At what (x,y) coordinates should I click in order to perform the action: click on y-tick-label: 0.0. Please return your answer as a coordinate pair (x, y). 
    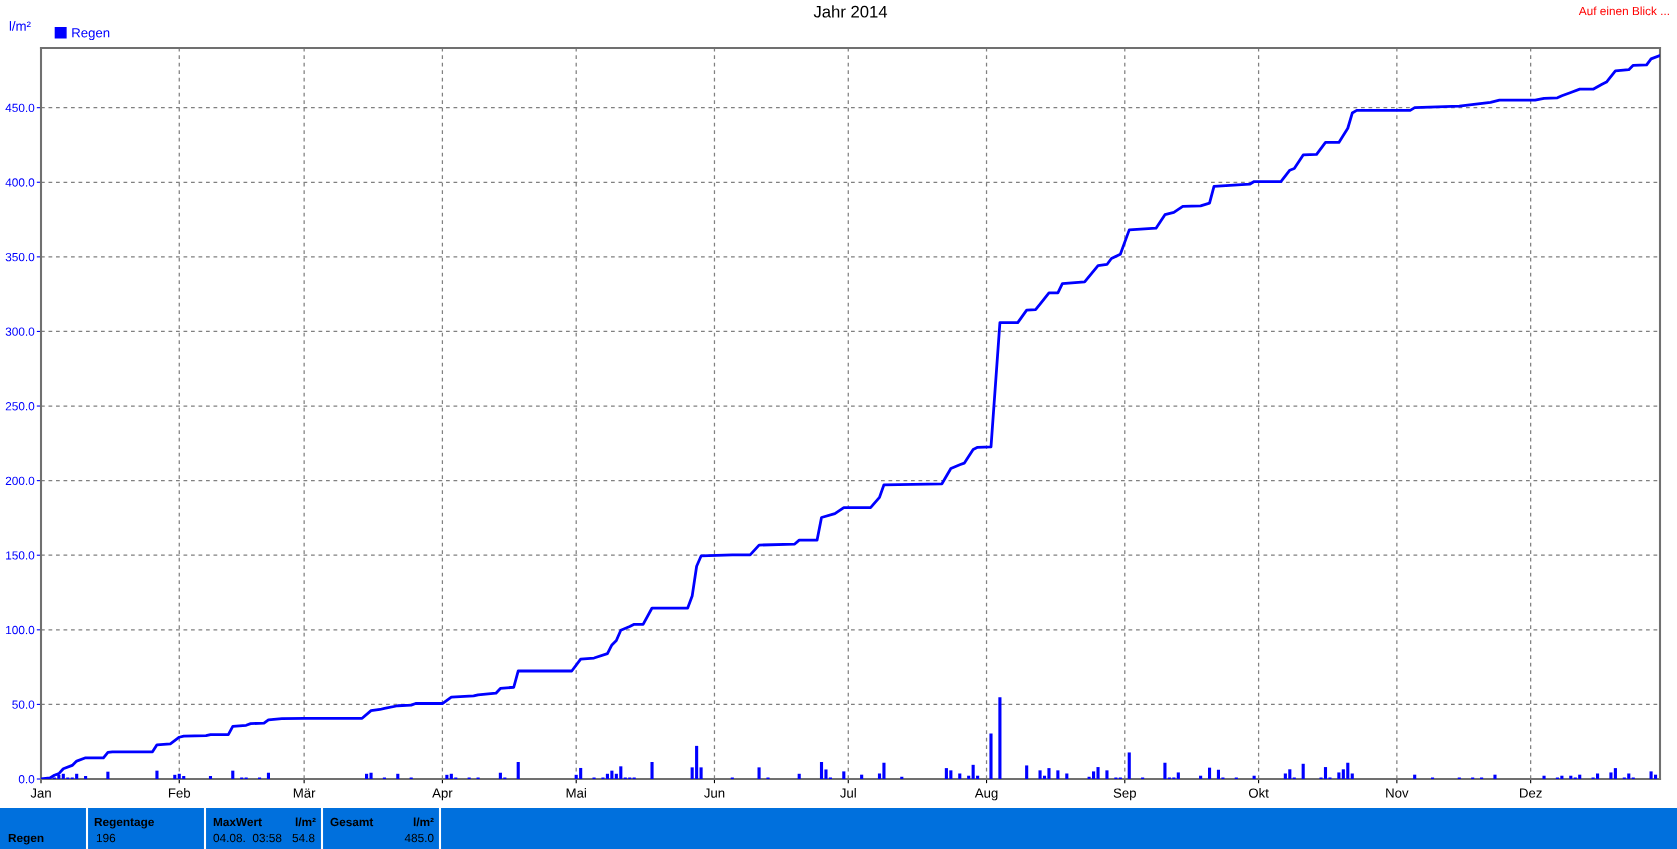
    Looking at the image, I should click on (26, 779).